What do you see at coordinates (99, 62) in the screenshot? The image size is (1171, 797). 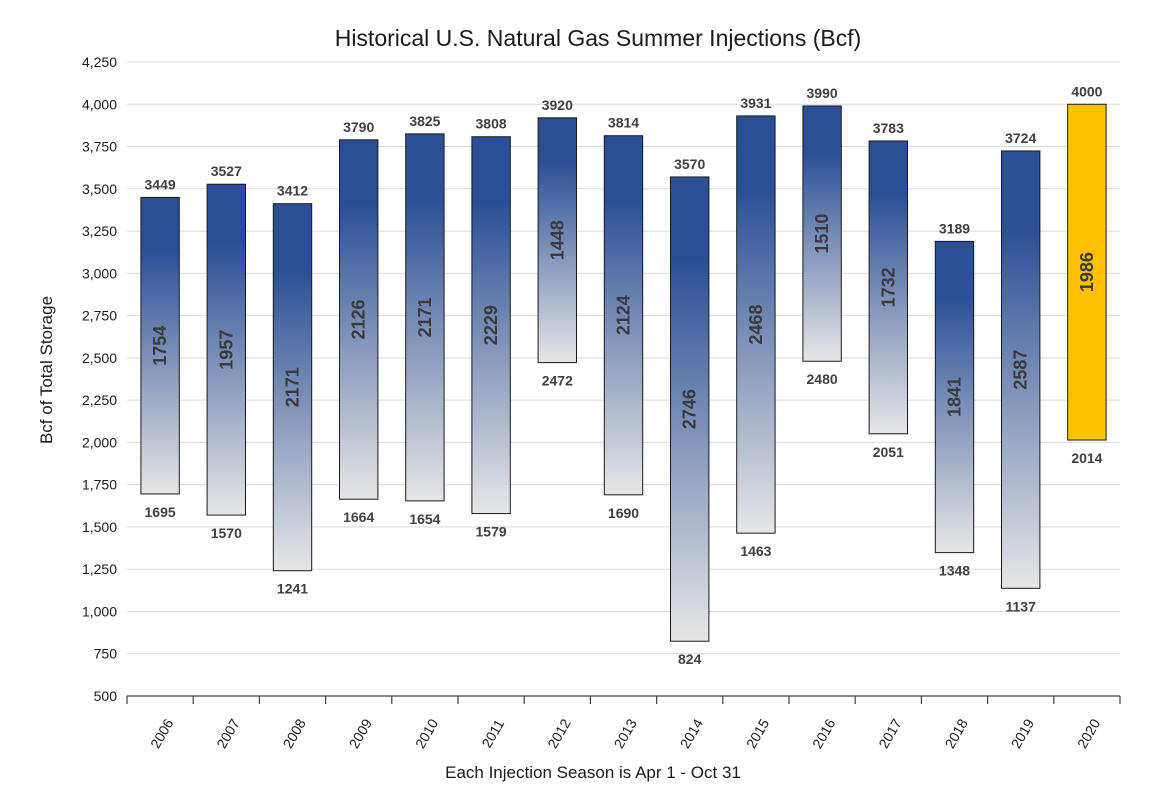 I see `y-tick-label: 4,250` at bounding box center [99, 62].